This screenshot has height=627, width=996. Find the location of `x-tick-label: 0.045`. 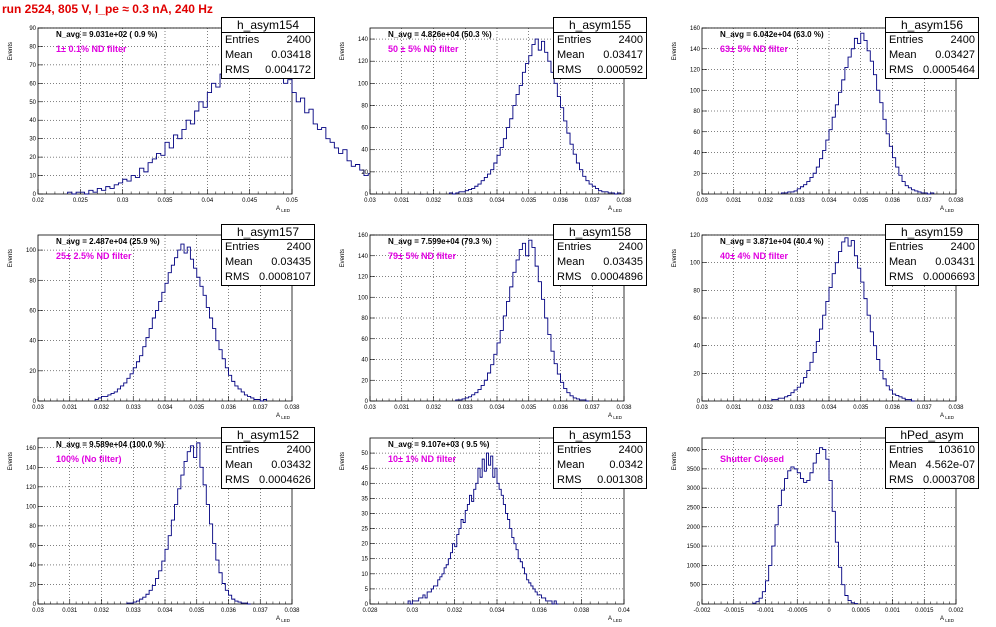

x-tick-label: 0.045 is located at coordinates (250, 201).